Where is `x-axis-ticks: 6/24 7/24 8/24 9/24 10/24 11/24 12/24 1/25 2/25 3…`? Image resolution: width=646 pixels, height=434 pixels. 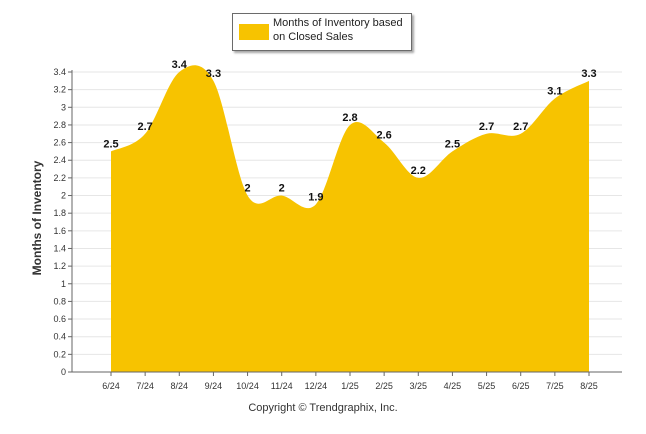
x-axis-ticks: 6/24 7/24 8/24 9/24 10/24 11/24 12/24 1/25 2/25 3… is located at coordinates (350, 381).